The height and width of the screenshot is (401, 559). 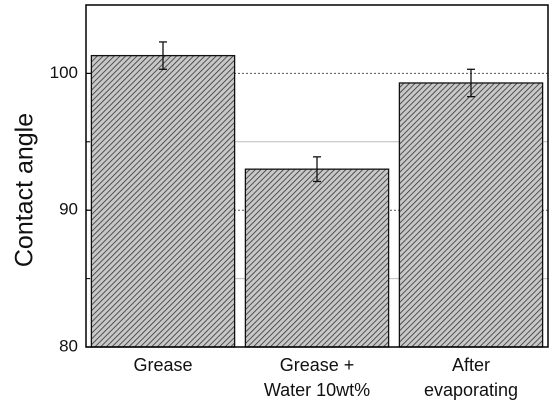 I want to click on y-tick-label: 100, so click(x=64, y=72).